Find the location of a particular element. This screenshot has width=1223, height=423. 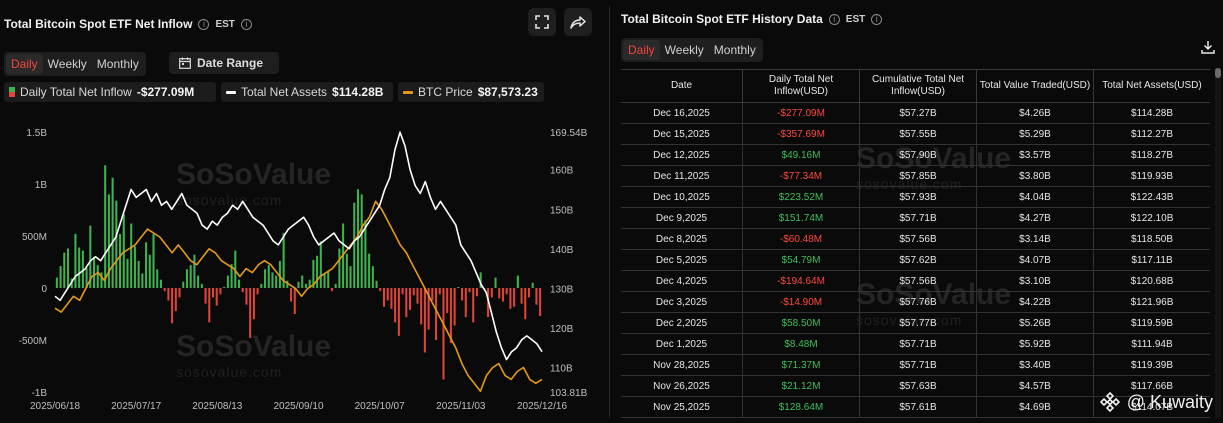

download-button is located at coordinates (1208, 49).